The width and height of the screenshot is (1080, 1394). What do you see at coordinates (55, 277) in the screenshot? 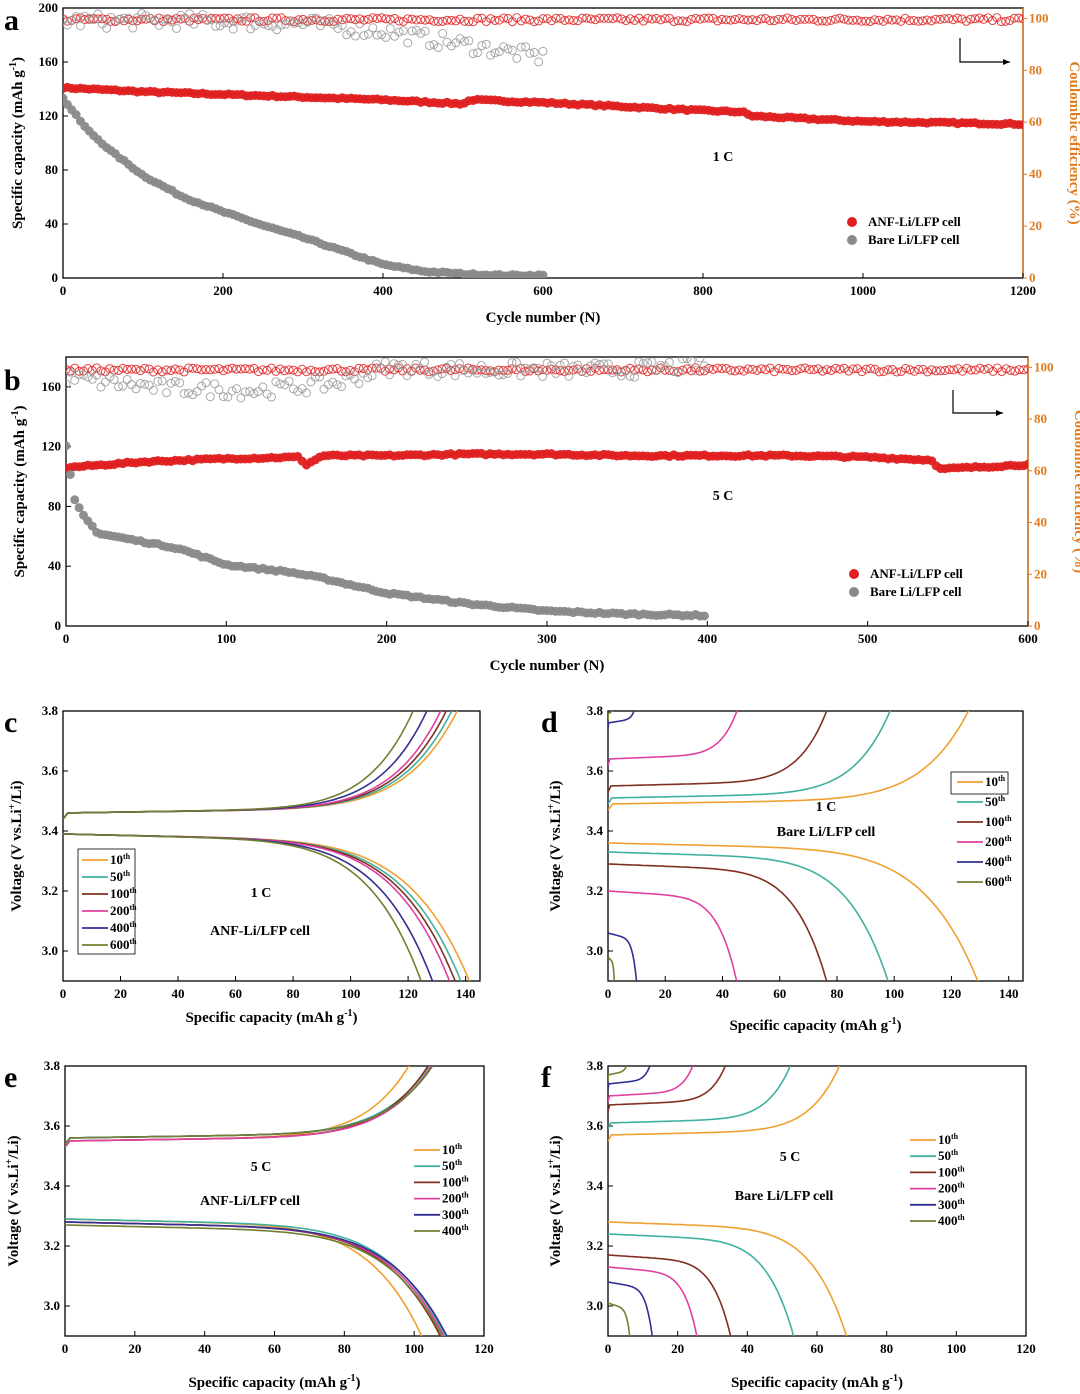
I see `y-tick-label: 0` at bounding box center [55, 277].